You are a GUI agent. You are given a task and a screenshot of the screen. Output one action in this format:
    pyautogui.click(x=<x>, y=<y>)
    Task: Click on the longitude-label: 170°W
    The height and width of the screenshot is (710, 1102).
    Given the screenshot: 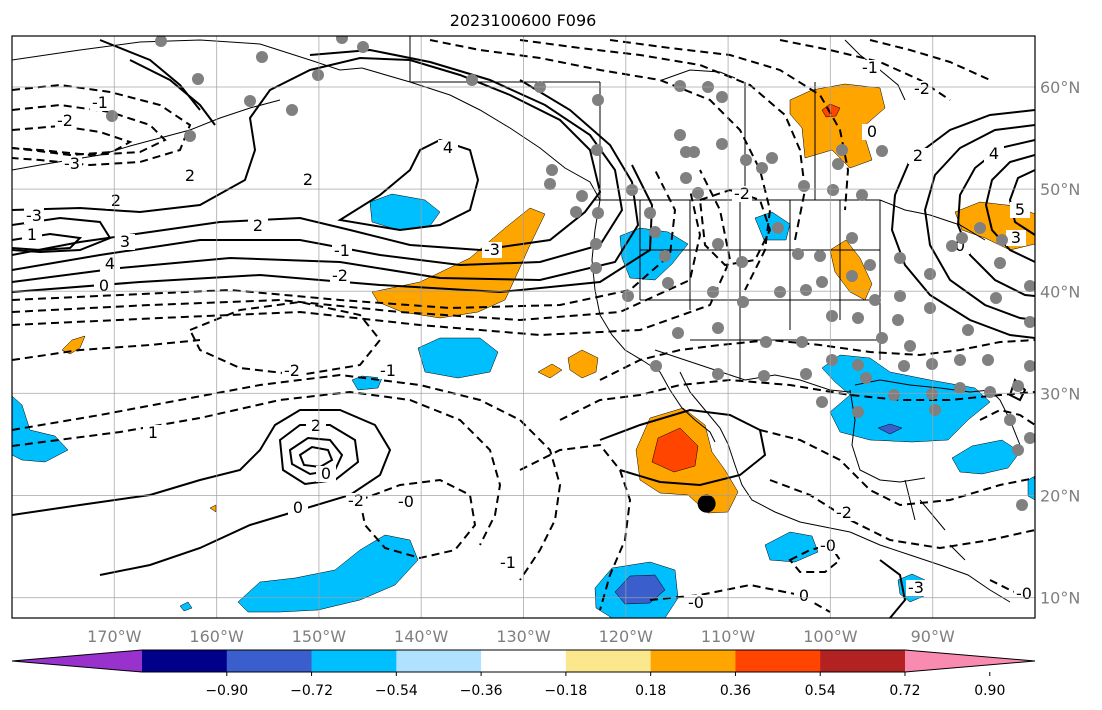 What is the action you would take?
    pyautogui.click(x=114, y=636)
    